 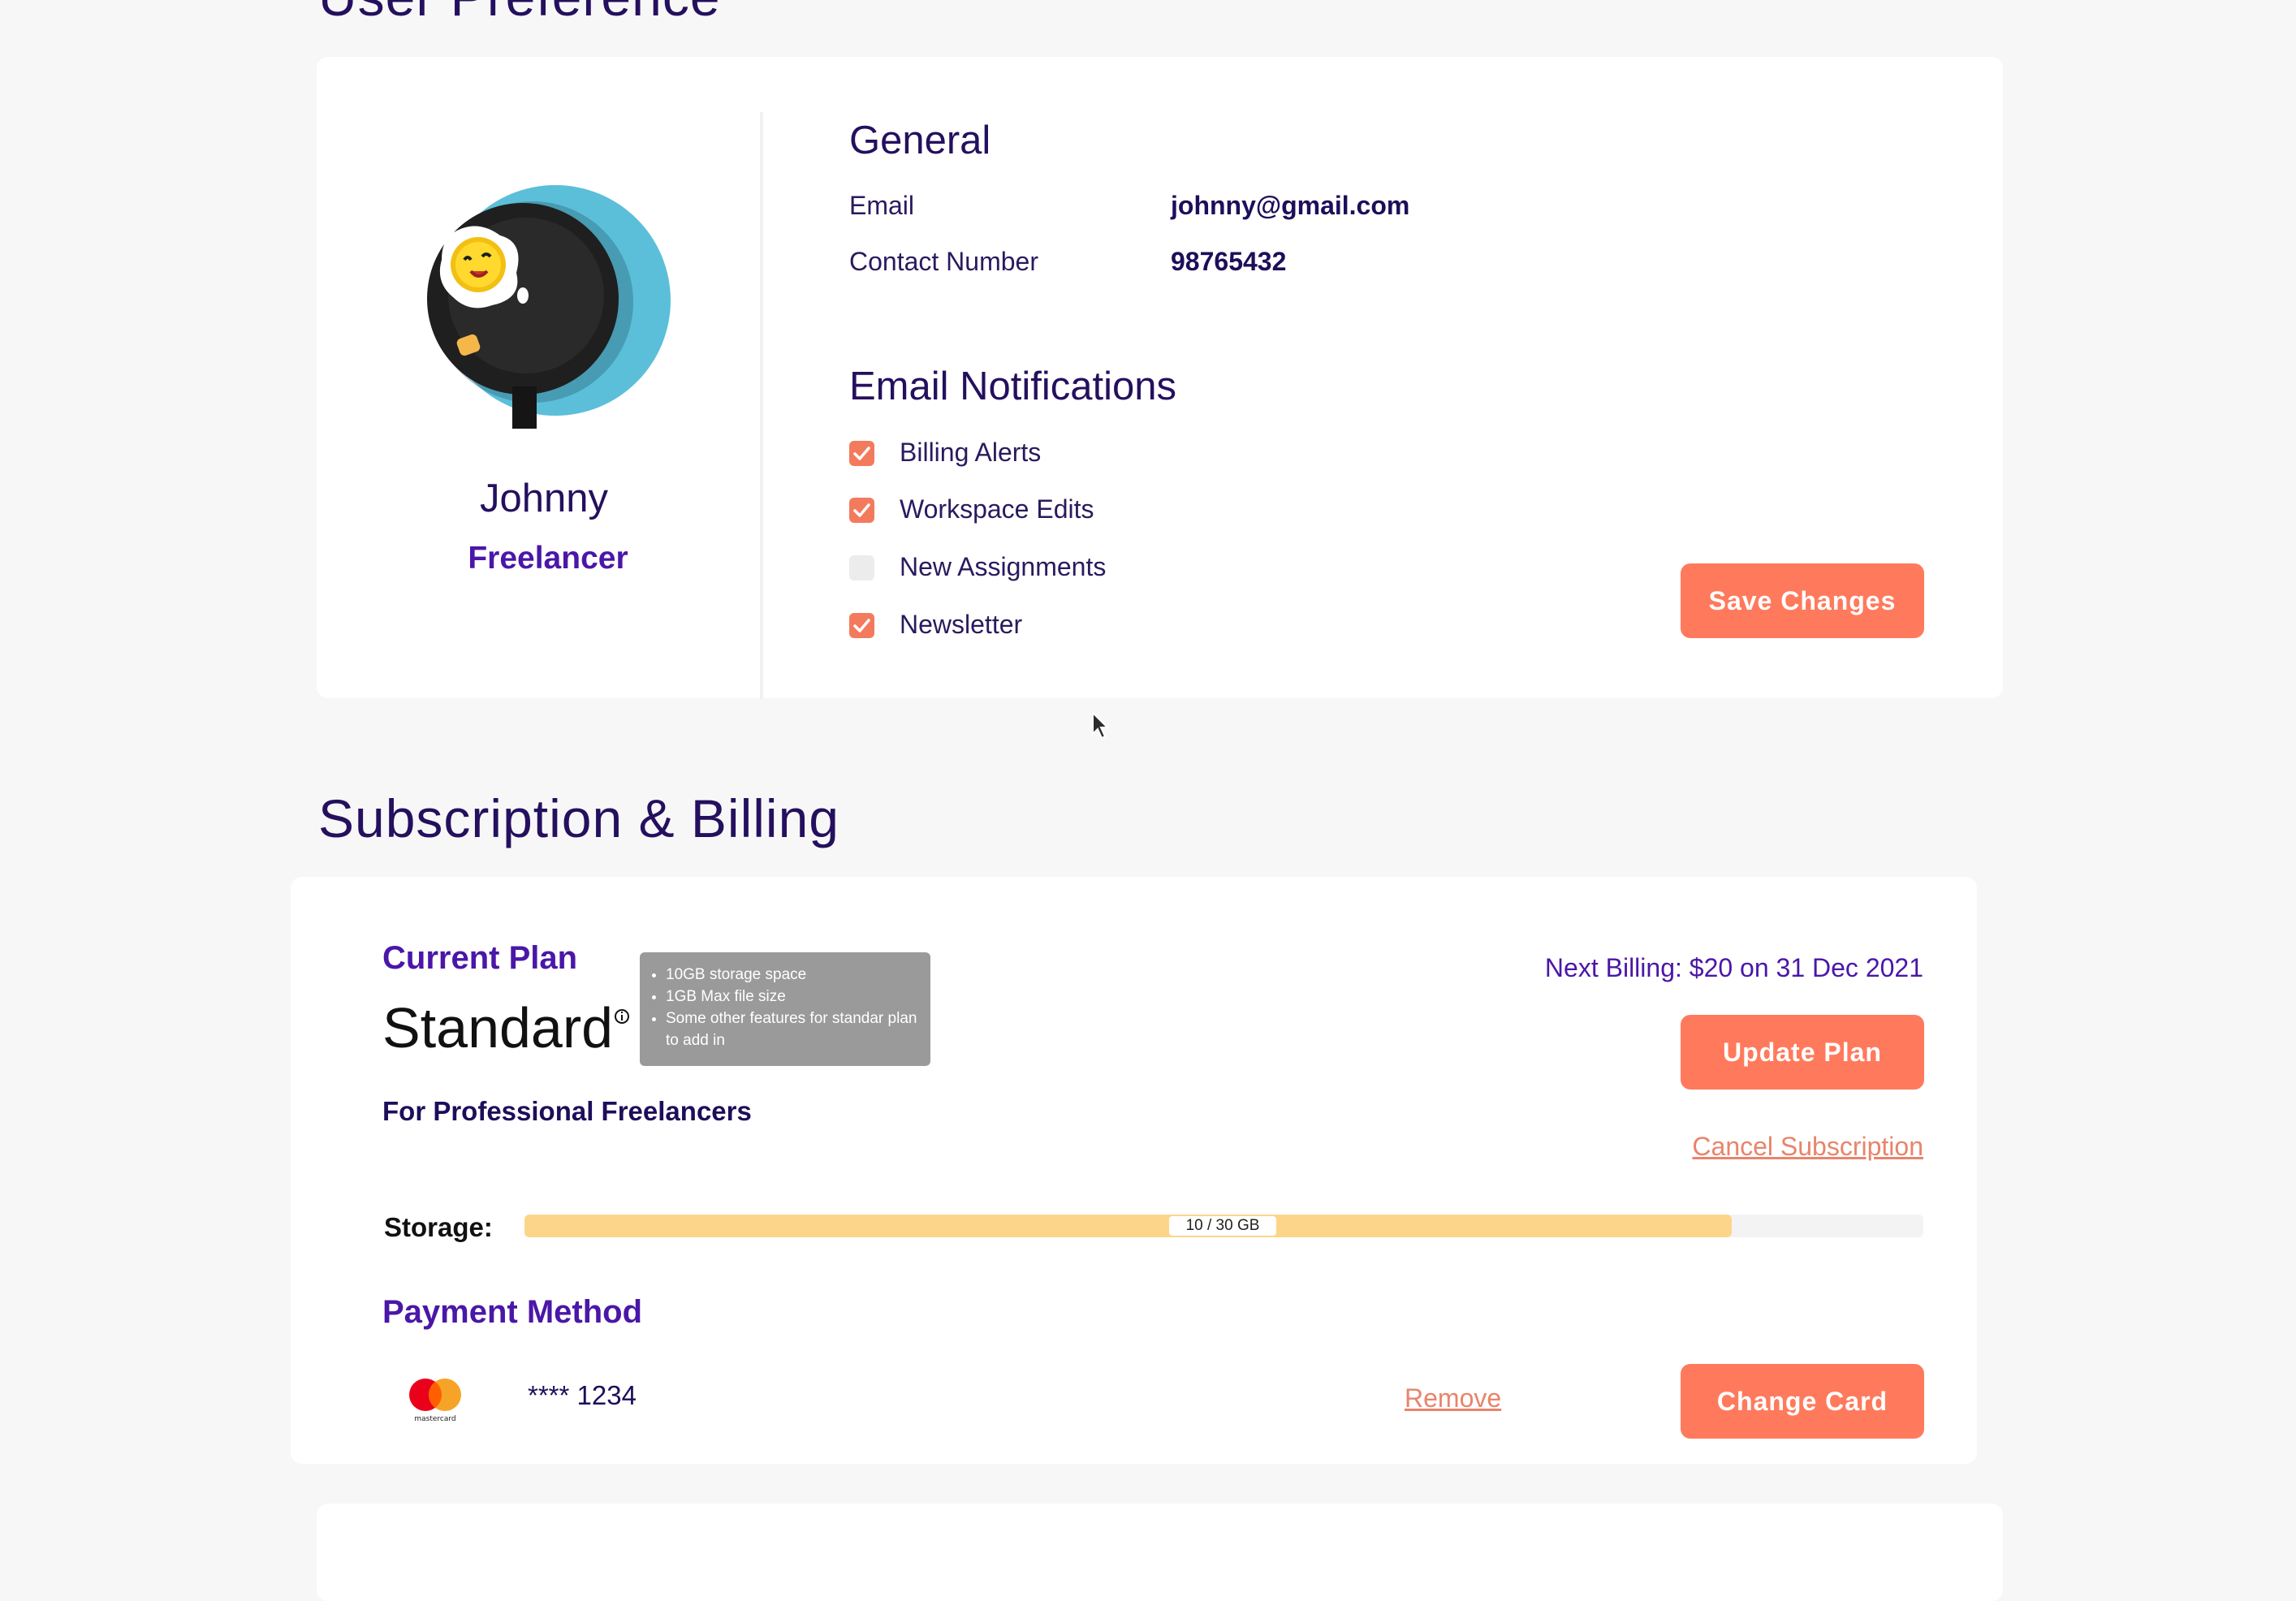 I want to click on payment-method-title: Payment Method, so click(x=512, y=1312).